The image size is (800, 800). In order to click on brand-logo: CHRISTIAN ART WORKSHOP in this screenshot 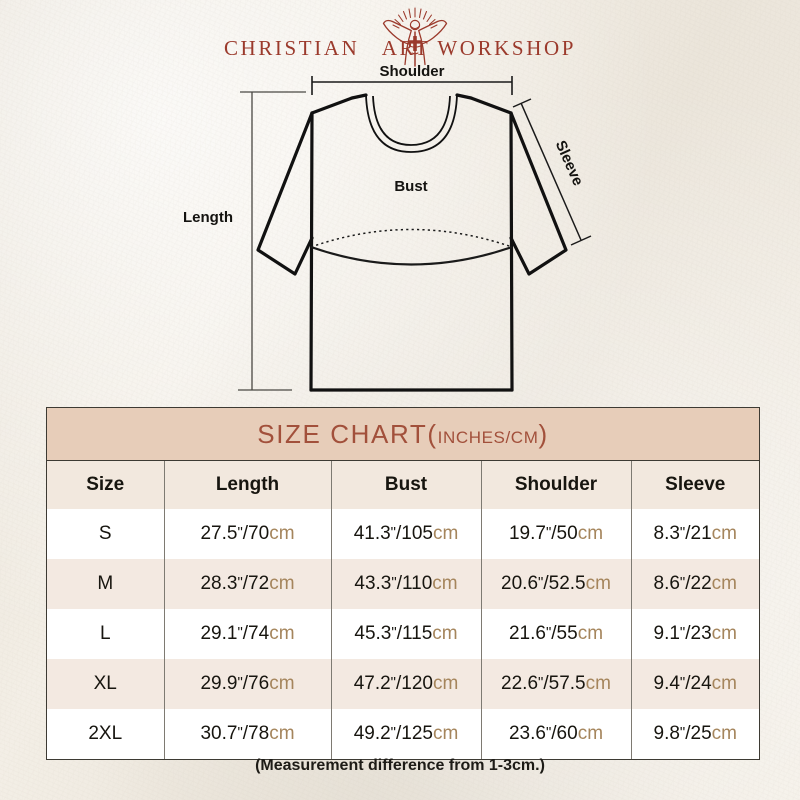, I will do `click(400, 39)`.